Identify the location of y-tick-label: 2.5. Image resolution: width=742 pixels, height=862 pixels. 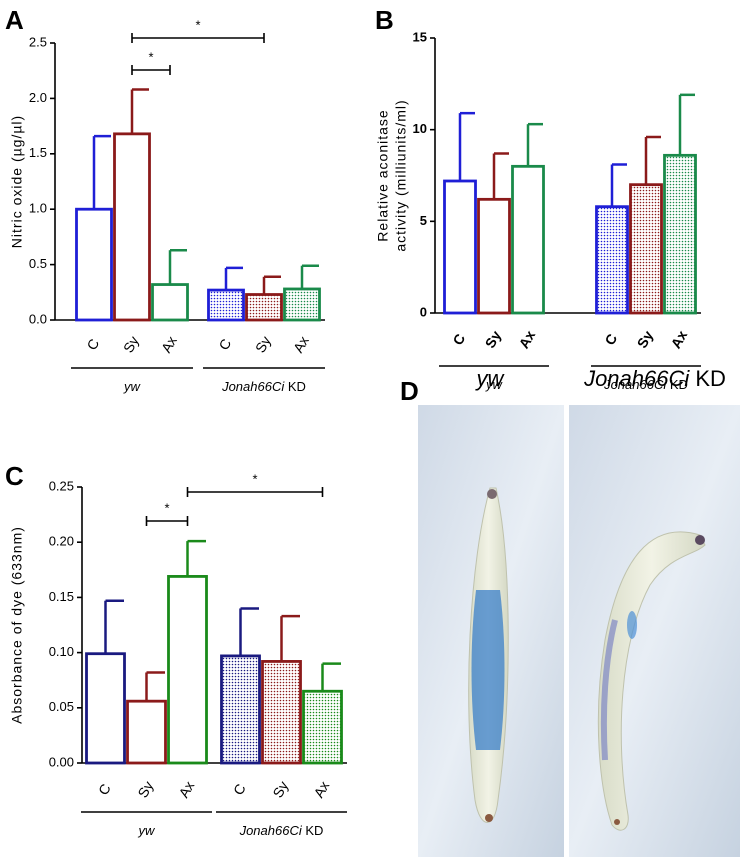
(38, 41).